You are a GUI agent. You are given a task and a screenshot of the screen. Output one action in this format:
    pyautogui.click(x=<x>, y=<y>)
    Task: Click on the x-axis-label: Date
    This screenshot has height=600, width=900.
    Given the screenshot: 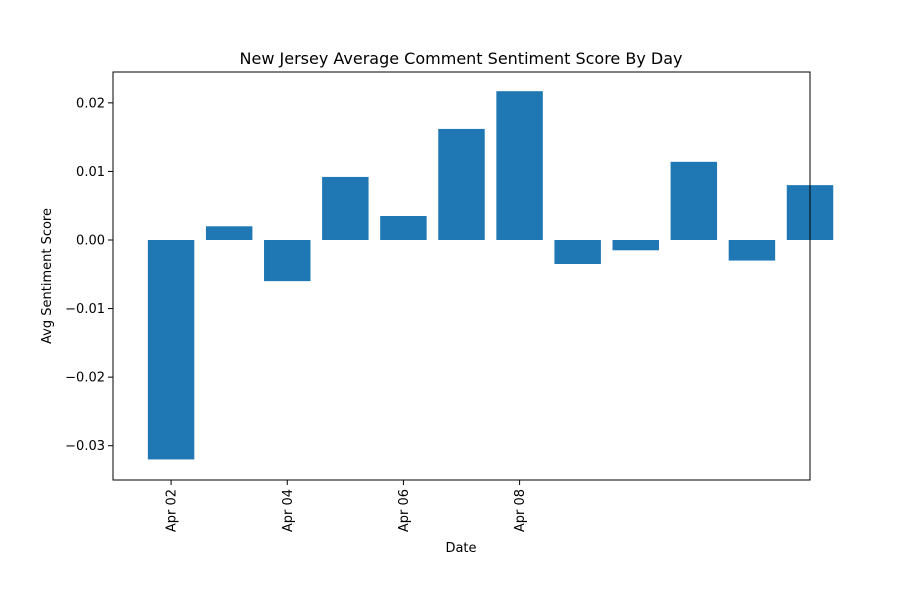 What is the action you would take?
    pyautogui.click(x=460, y=548)
    